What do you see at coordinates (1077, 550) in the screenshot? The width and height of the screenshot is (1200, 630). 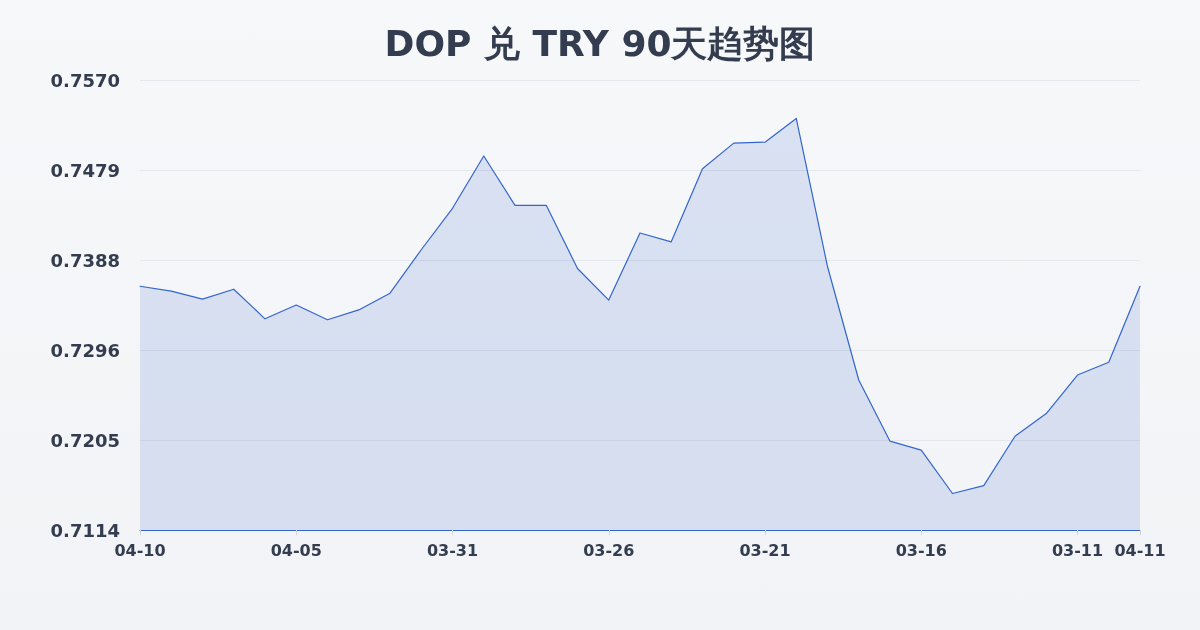 I see `x-tick-label: 03-11` at bounding box center [1077, 550].